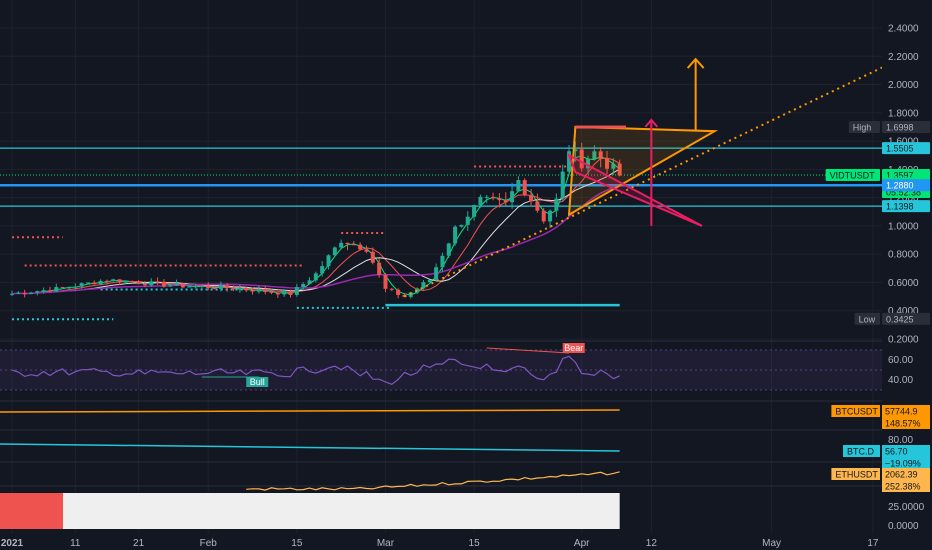 The image size is (932, 550). What do you see at coordinates (867, 319) in the screenshot?
I see `price-tag-label: Low` at bounding box center [867, 319].